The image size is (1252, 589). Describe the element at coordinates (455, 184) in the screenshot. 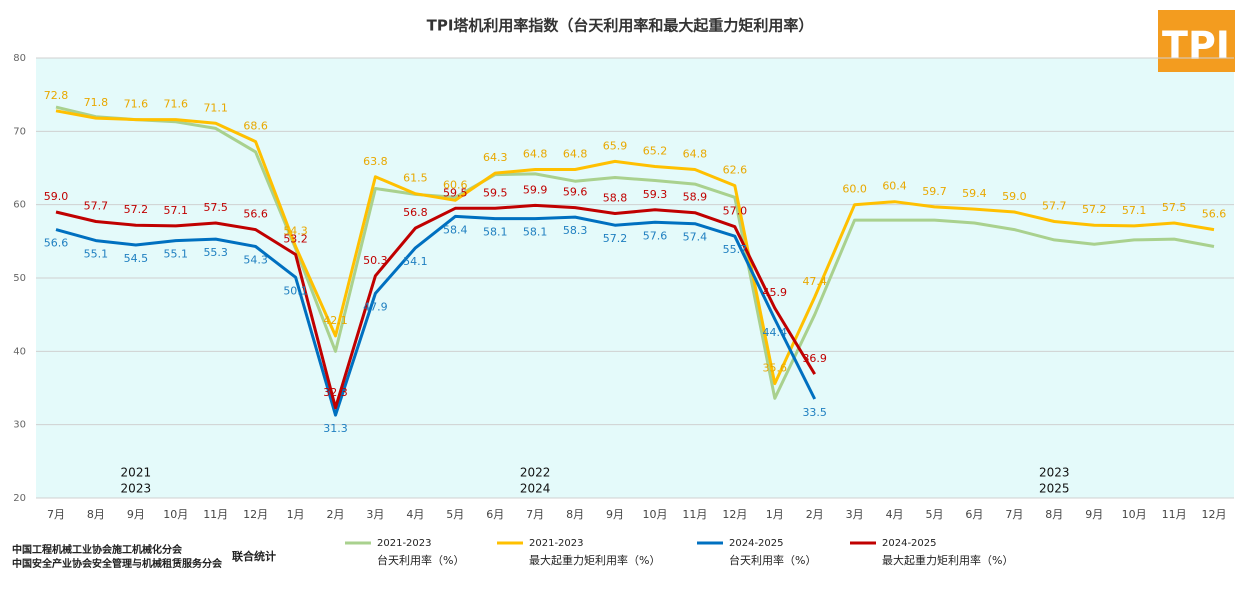

I see `data-label: 60.6` at that location.